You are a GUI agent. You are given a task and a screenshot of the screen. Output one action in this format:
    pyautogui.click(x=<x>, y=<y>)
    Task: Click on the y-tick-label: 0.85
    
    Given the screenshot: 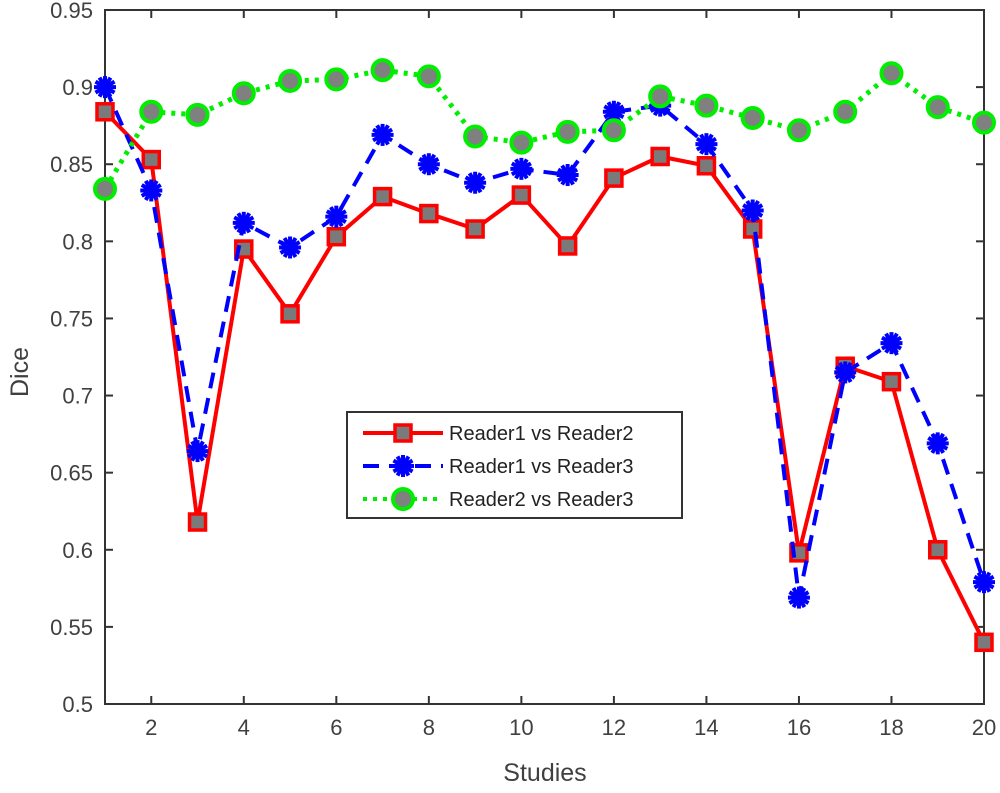 What is the action you would take?
    pyautogui.click(x=71, y=164)
    